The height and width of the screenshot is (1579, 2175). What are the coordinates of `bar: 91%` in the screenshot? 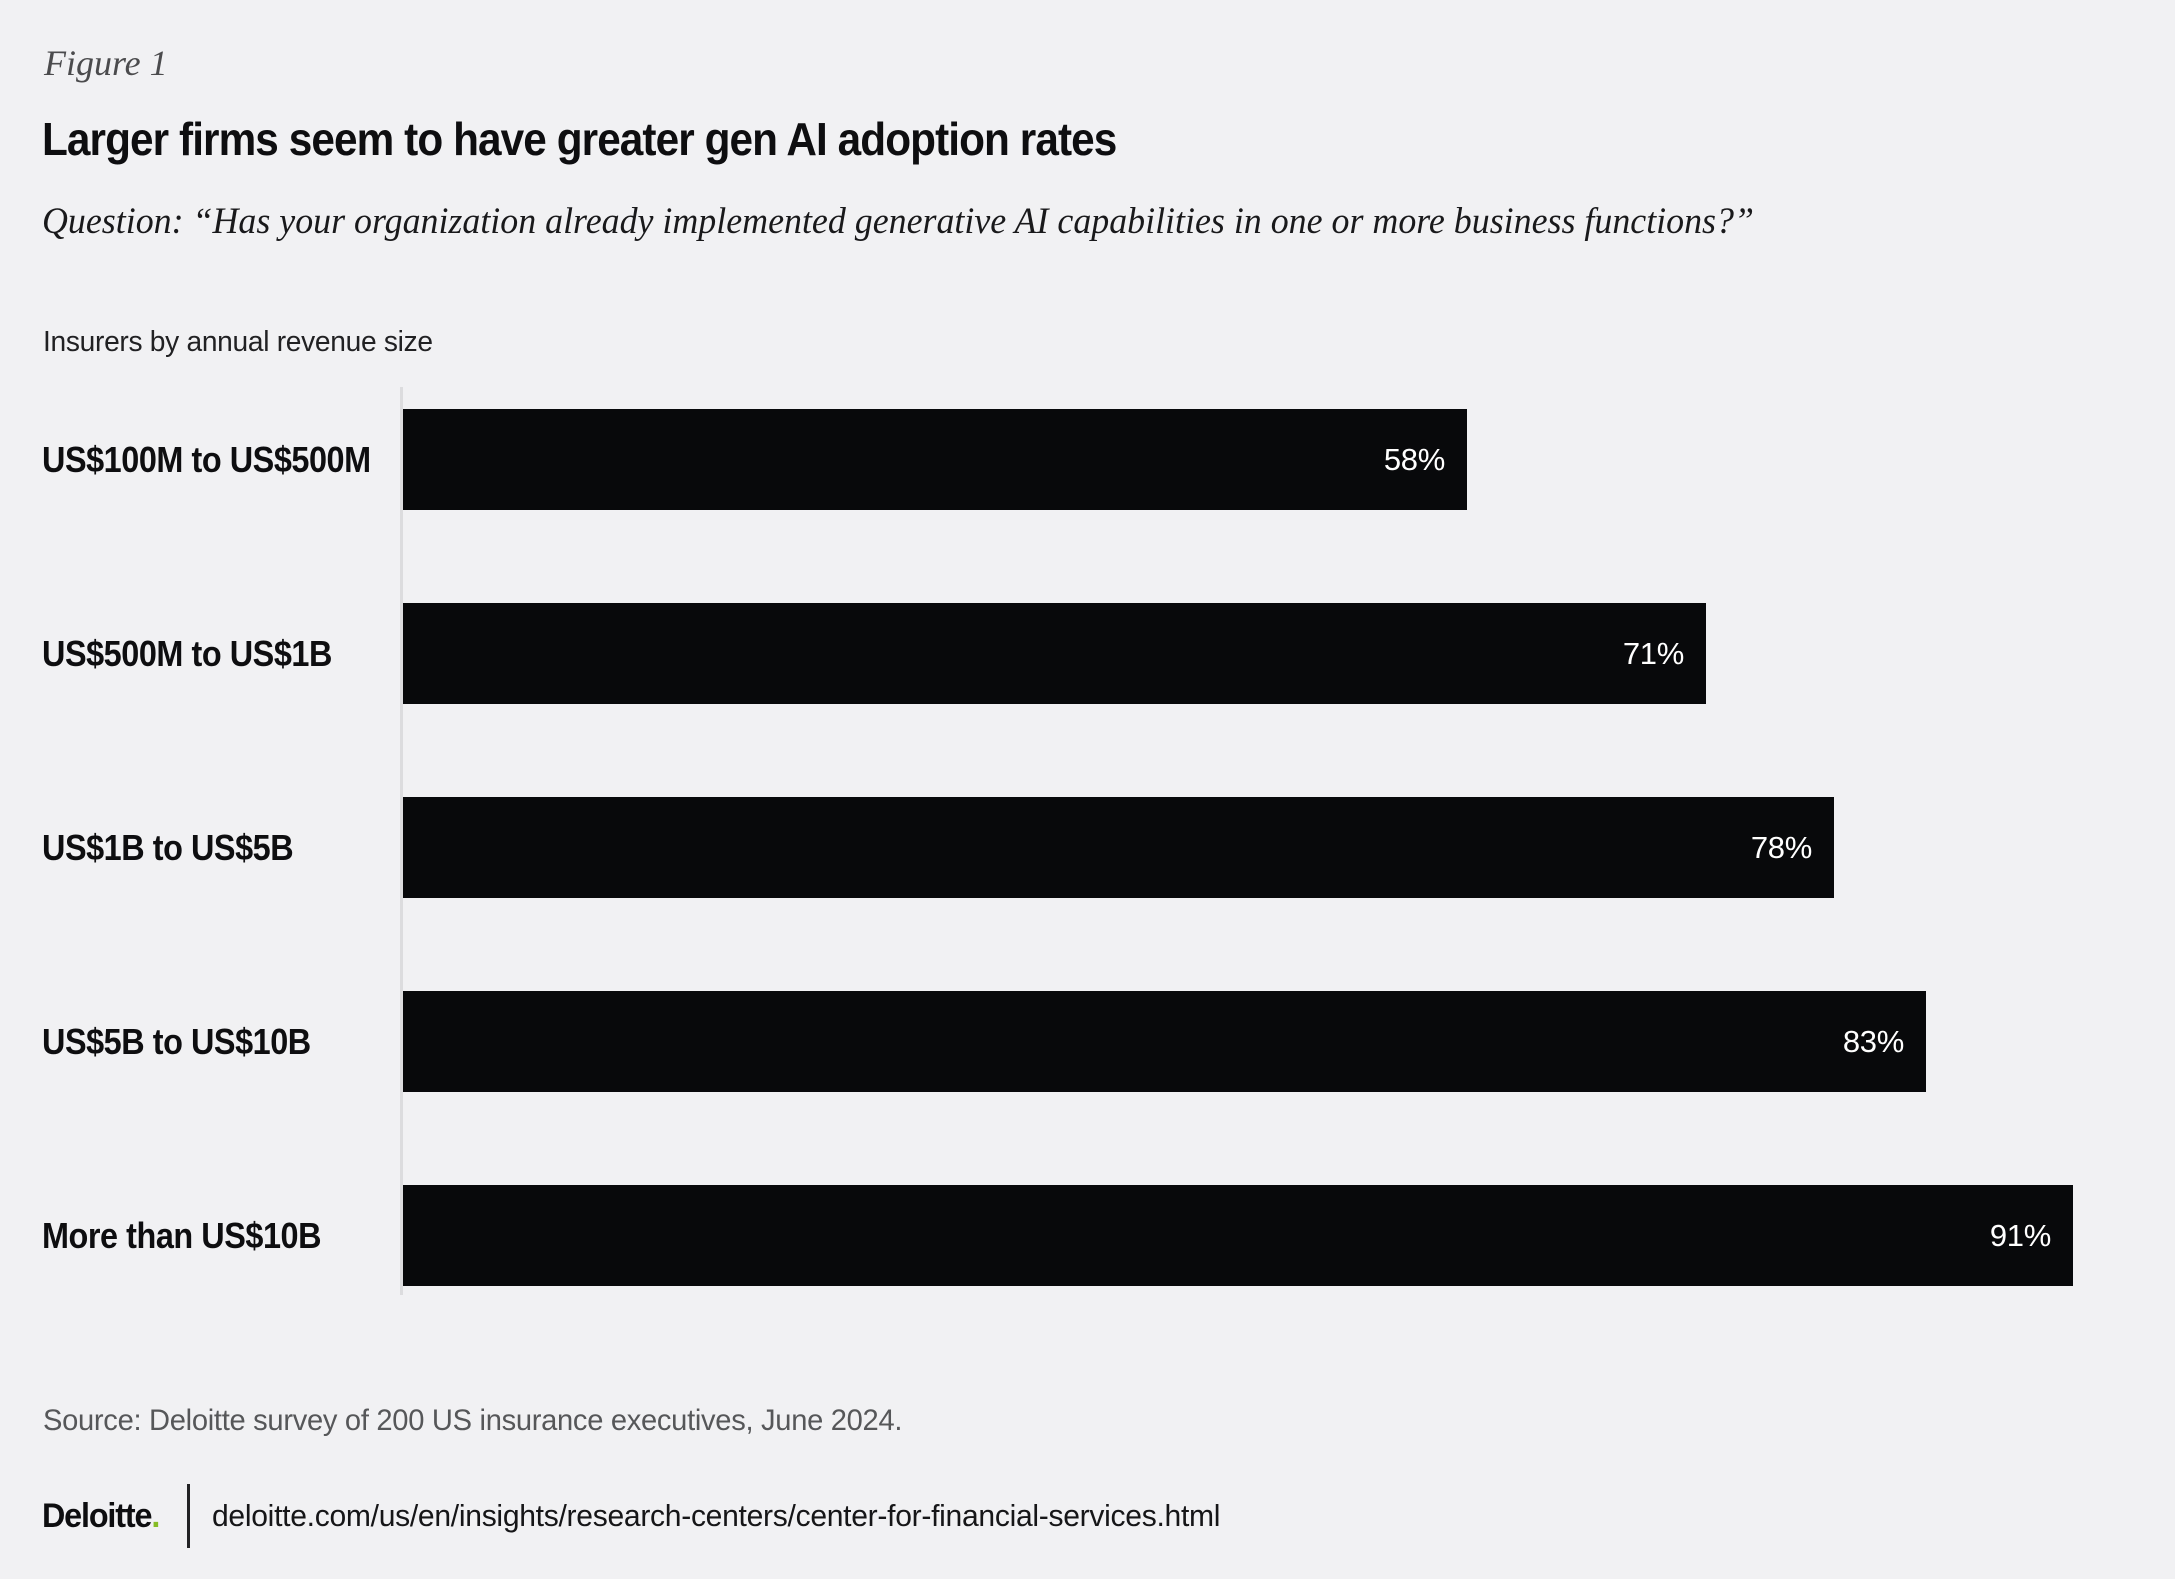 It's located at (1238, 1235).